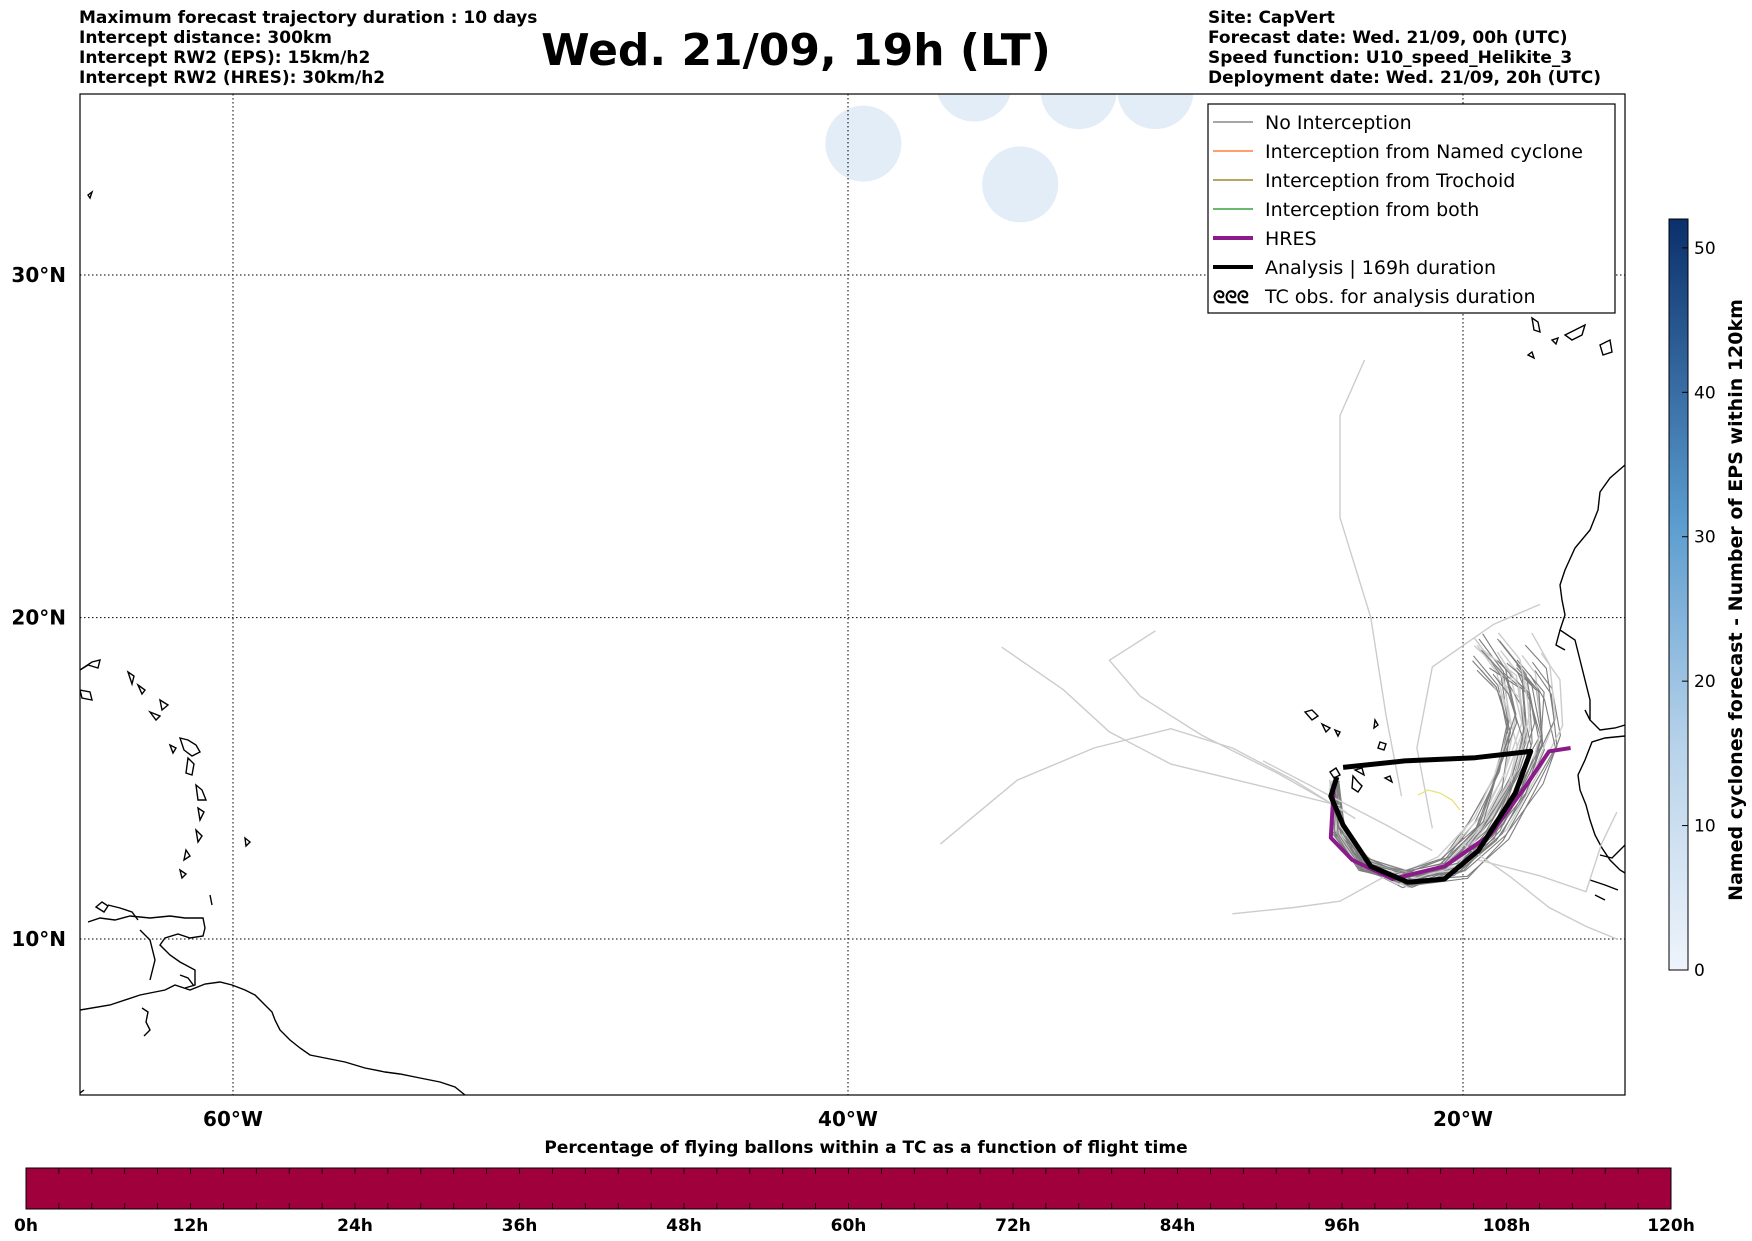  What do you see at coordinates (273, 1038) in the screenshot?
I see `south-america-coast` at bounding box center [273, 1038].